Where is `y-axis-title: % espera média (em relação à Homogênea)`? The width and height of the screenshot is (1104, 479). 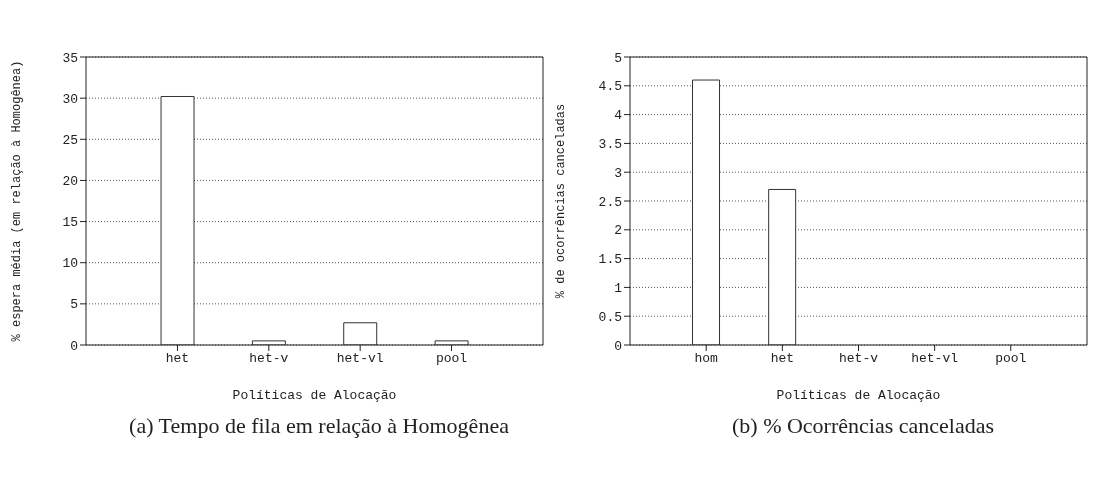
y-axis-title: % espera média (em relação à Homogênea) is located at coordinates (17, 201).